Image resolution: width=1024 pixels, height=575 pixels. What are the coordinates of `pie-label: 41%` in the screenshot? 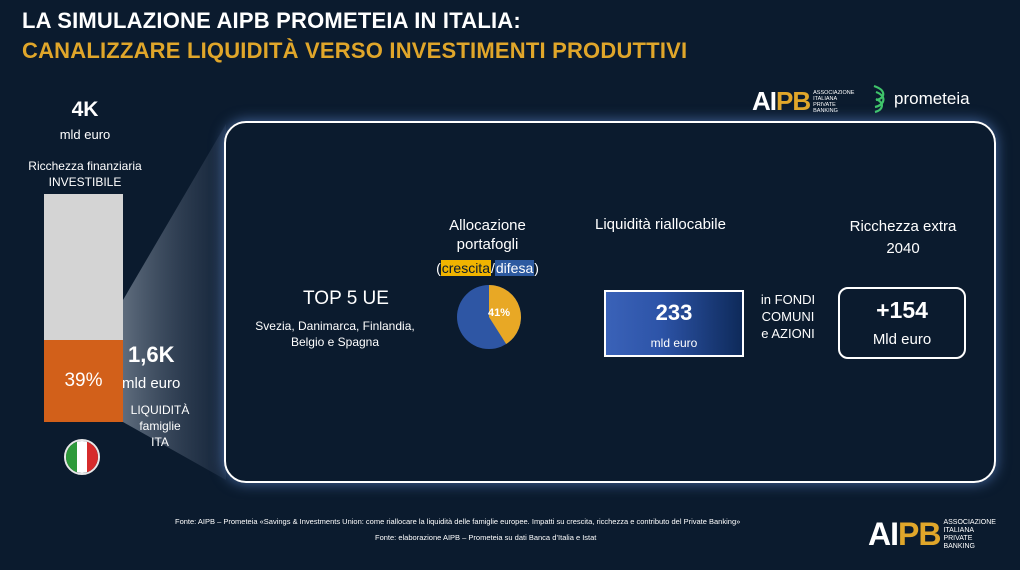 It's located at (499, 313).